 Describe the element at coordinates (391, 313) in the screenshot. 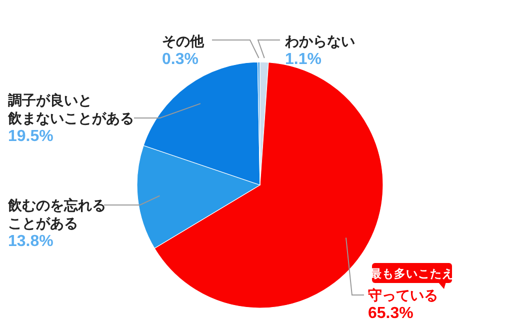

I see `data-label: 65.3%` at that location.